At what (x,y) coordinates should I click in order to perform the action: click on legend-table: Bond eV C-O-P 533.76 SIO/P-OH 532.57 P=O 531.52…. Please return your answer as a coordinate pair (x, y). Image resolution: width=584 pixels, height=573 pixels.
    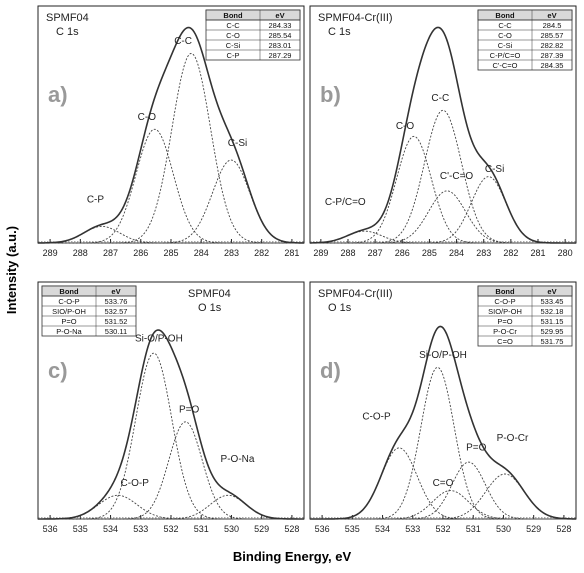
    Looking at the image, I should click on (89, 311).